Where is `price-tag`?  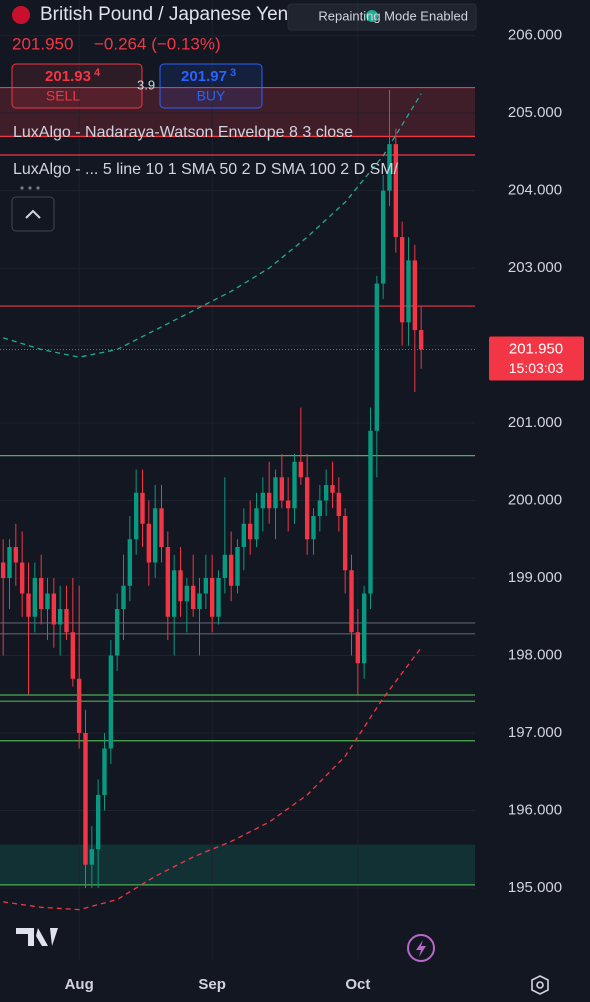
price-tag is located at coordinates (536, 358).